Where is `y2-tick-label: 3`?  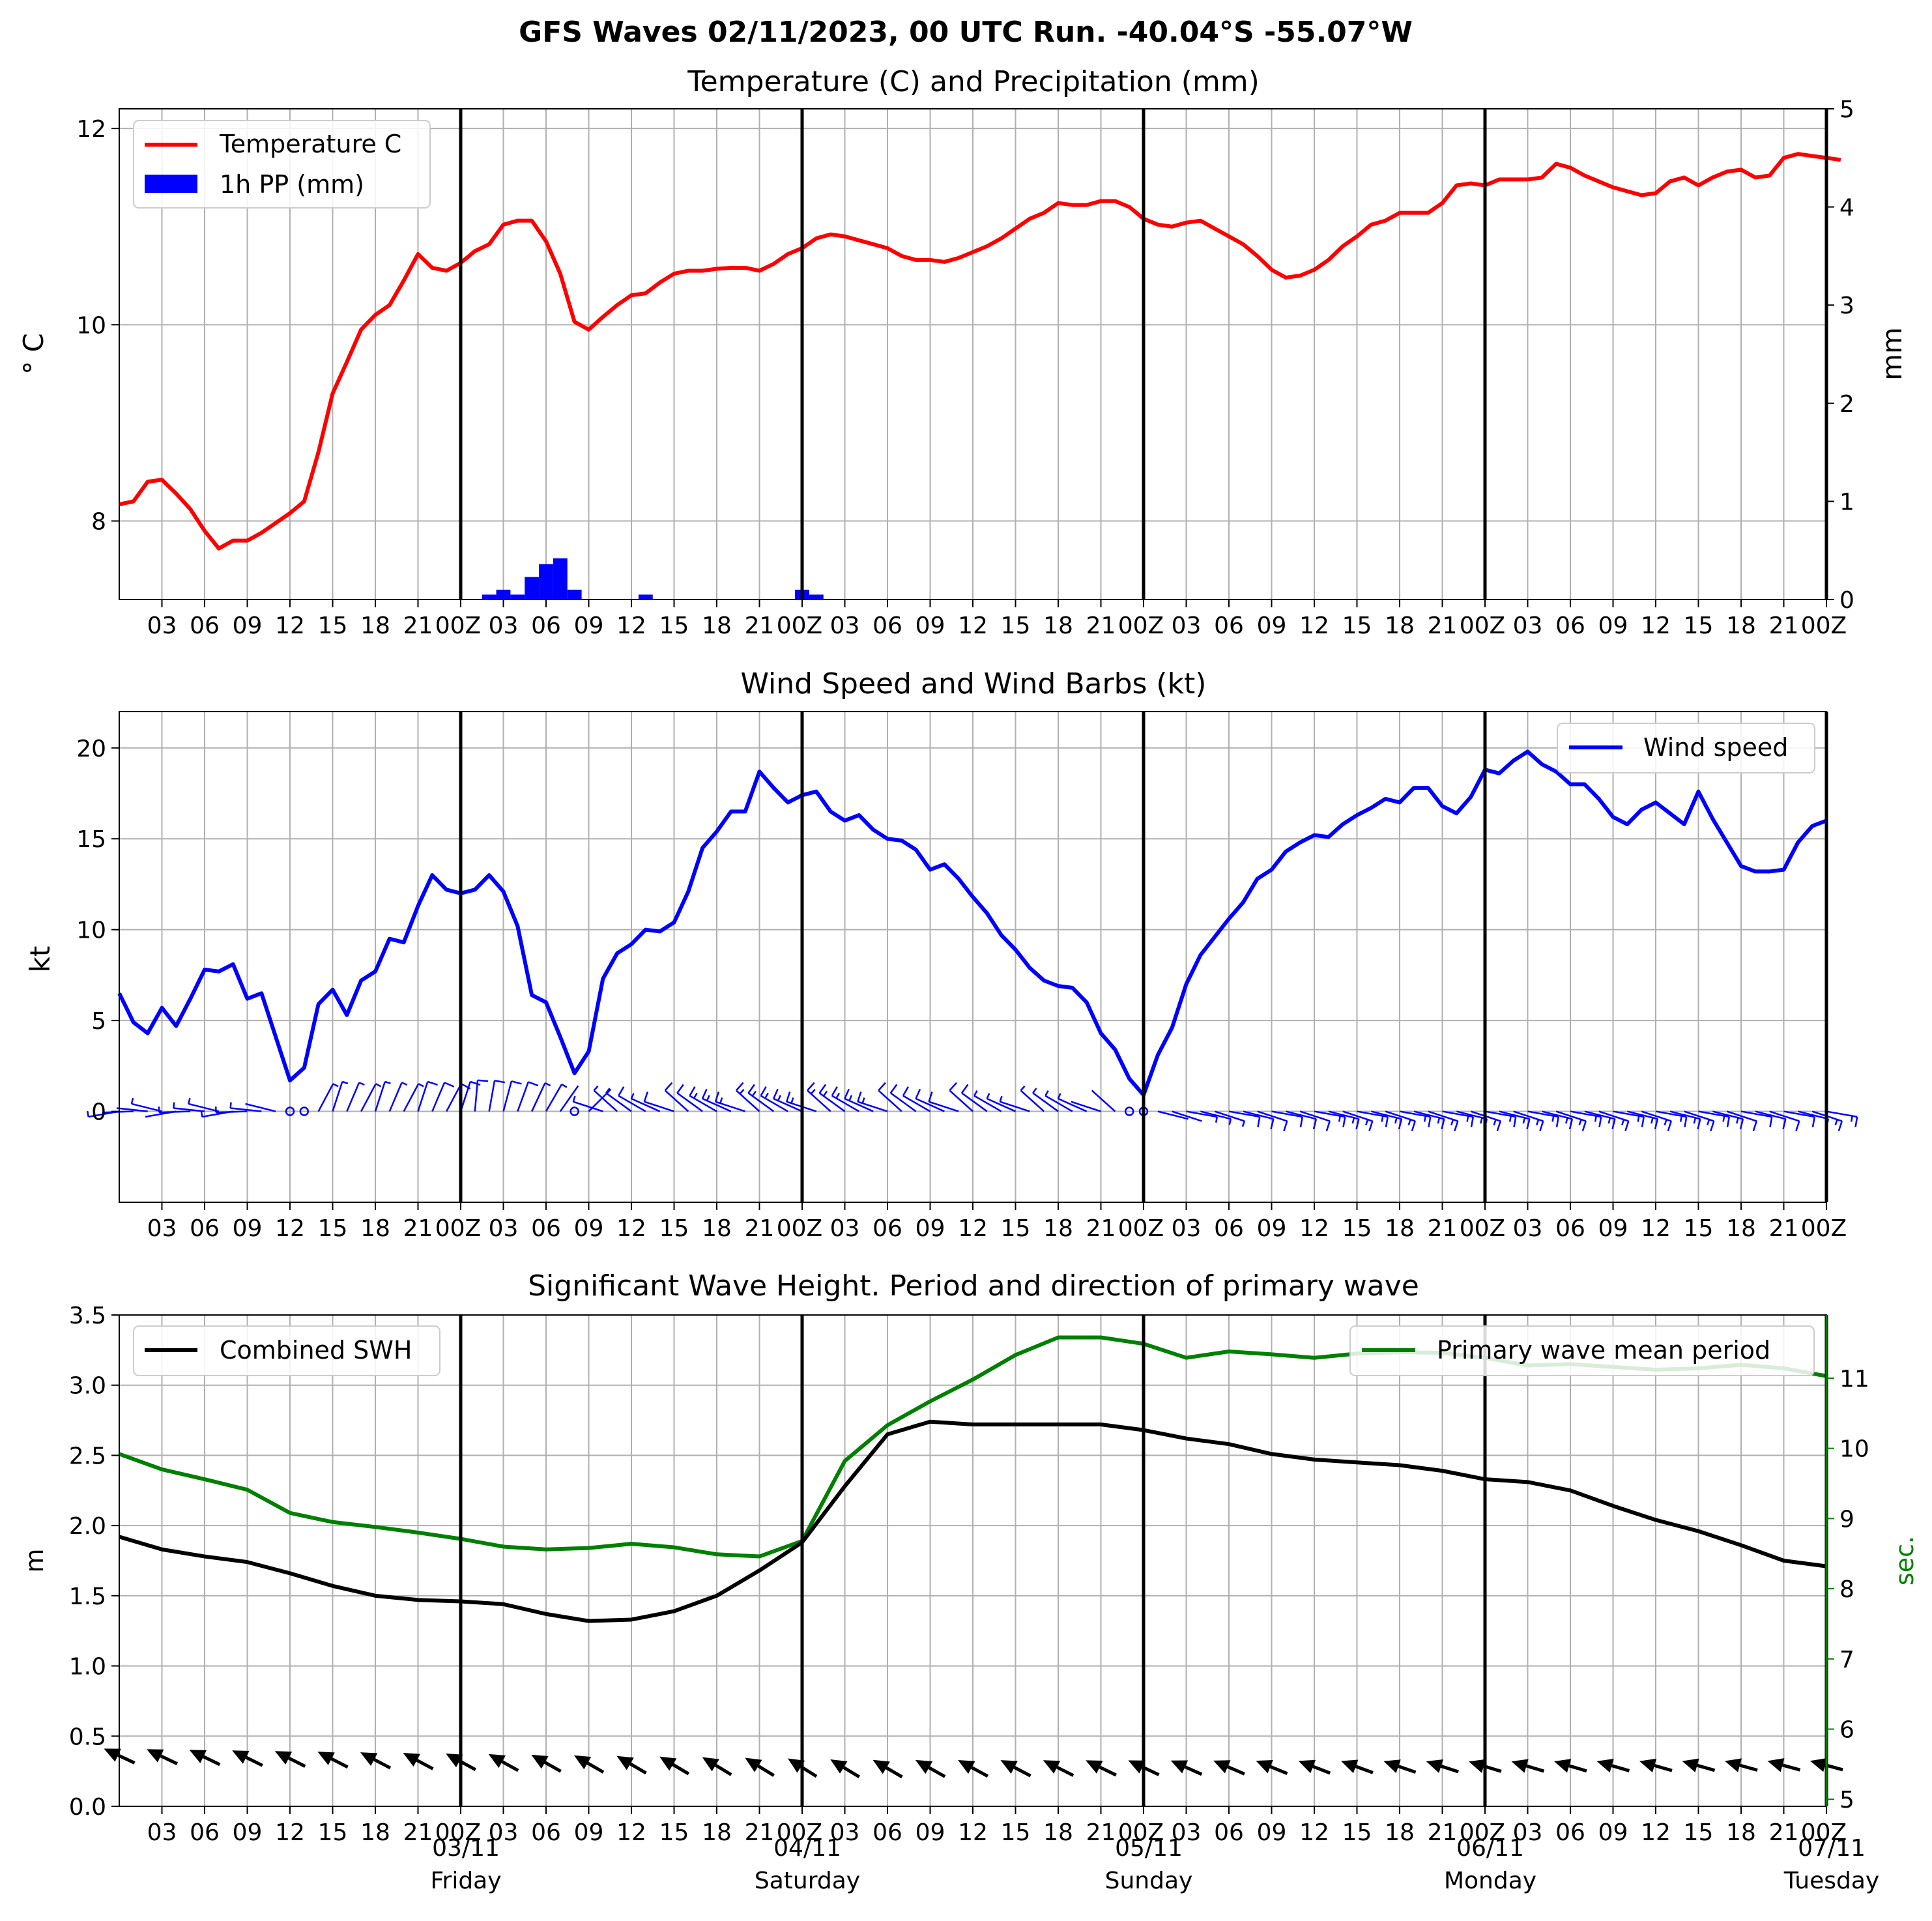 y2-tick-label: 3 is located at coordinates (1846, 306).